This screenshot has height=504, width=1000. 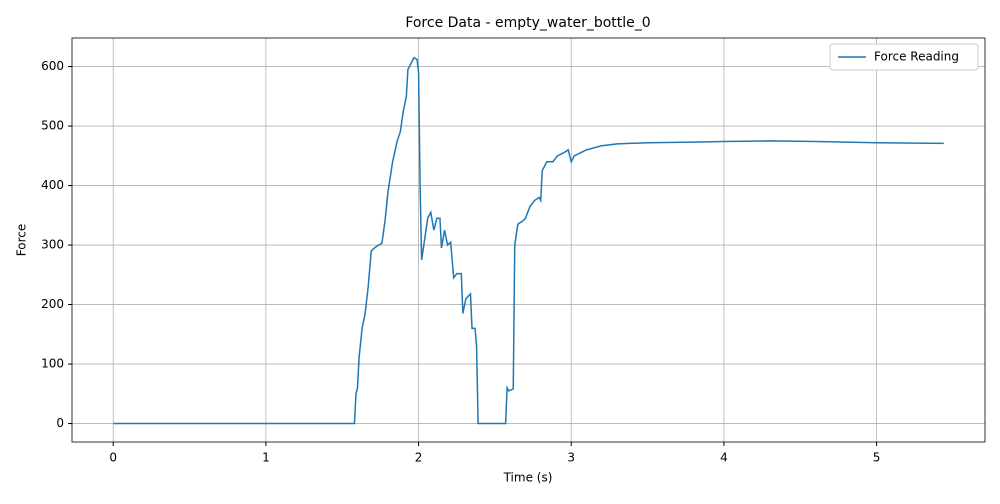 I want to click on y-axis-label: Force, so click(x=22, y=240).